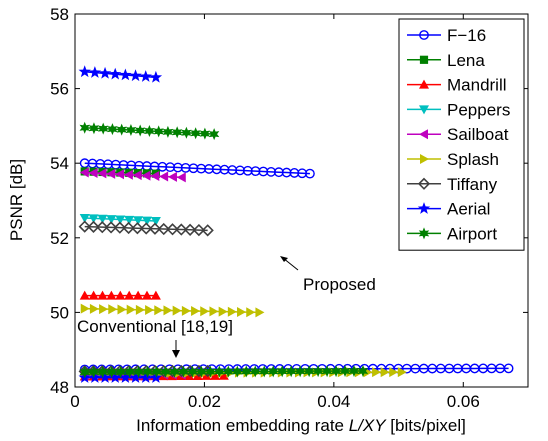  I want to click on x-tick-label: 0.04, so click(333, 401).